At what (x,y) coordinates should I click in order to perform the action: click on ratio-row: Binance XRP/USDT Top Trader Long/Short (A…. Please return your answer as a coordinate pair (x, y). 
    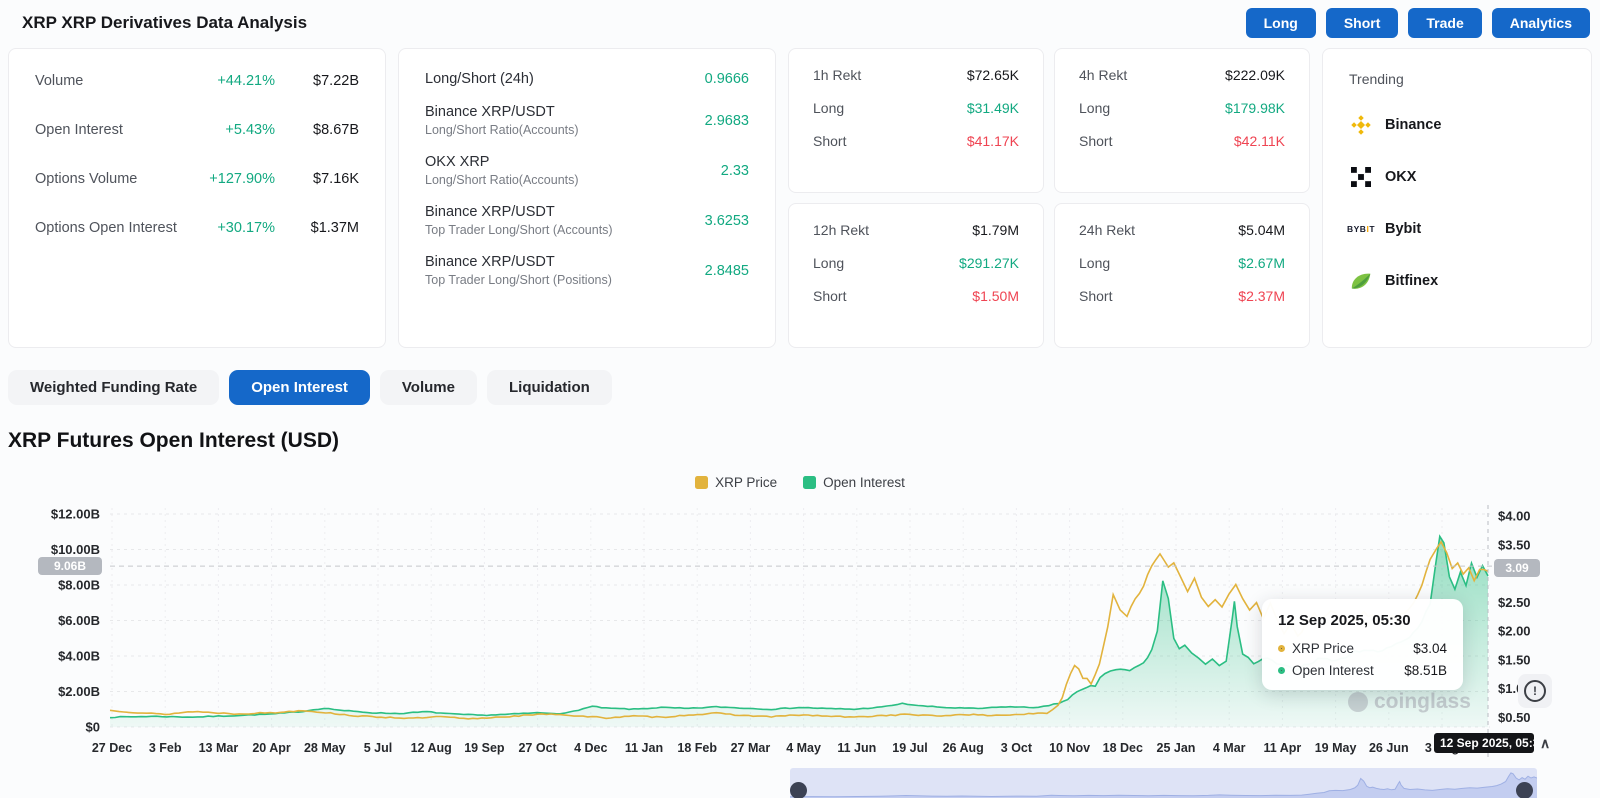
    Looking at the image, I should click on (587, 220).